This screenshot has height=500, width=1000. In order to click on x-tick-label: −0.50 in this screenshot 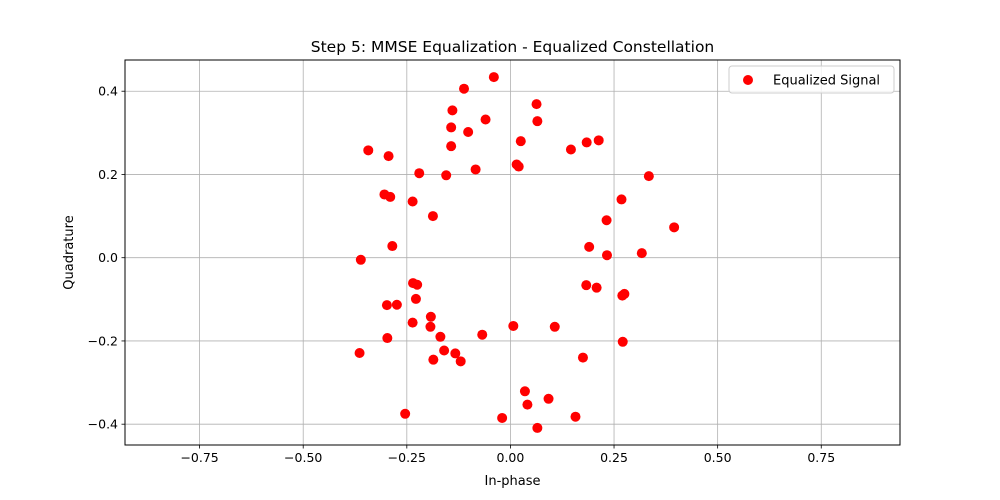, I will do `click(303, 457)`.